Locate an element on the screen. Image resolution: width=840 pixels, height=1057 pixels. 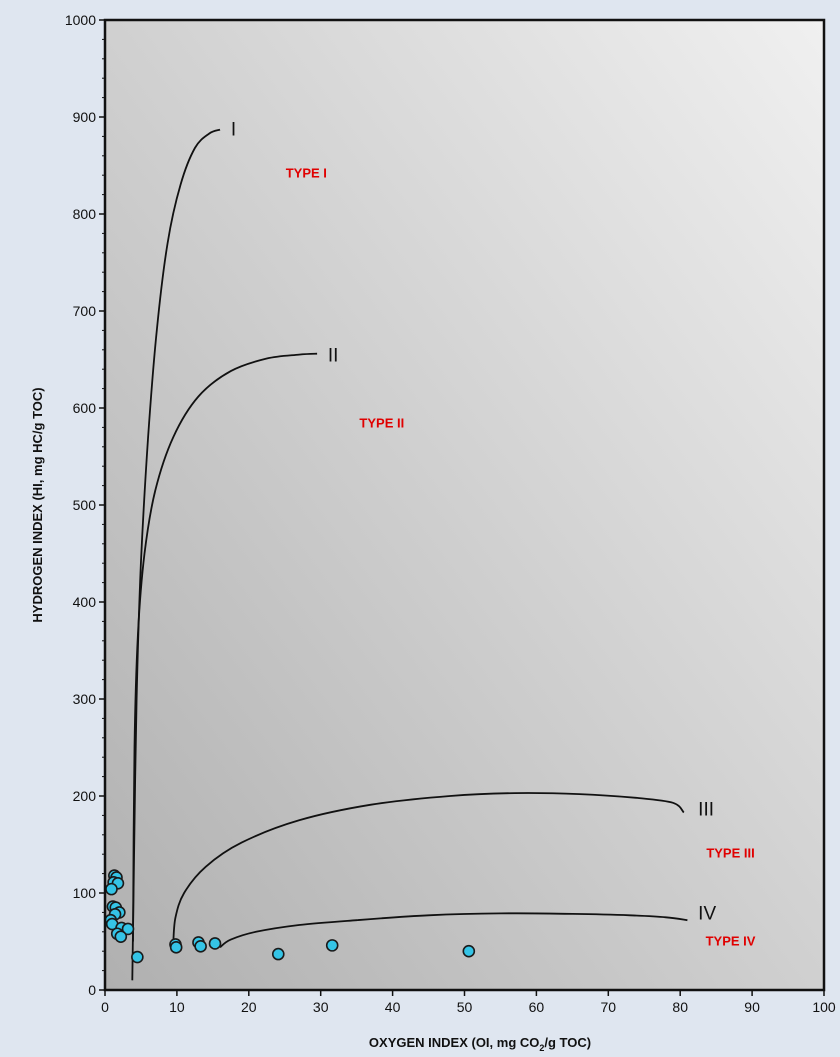
curve-label: I is located at coordinates (233, 130).